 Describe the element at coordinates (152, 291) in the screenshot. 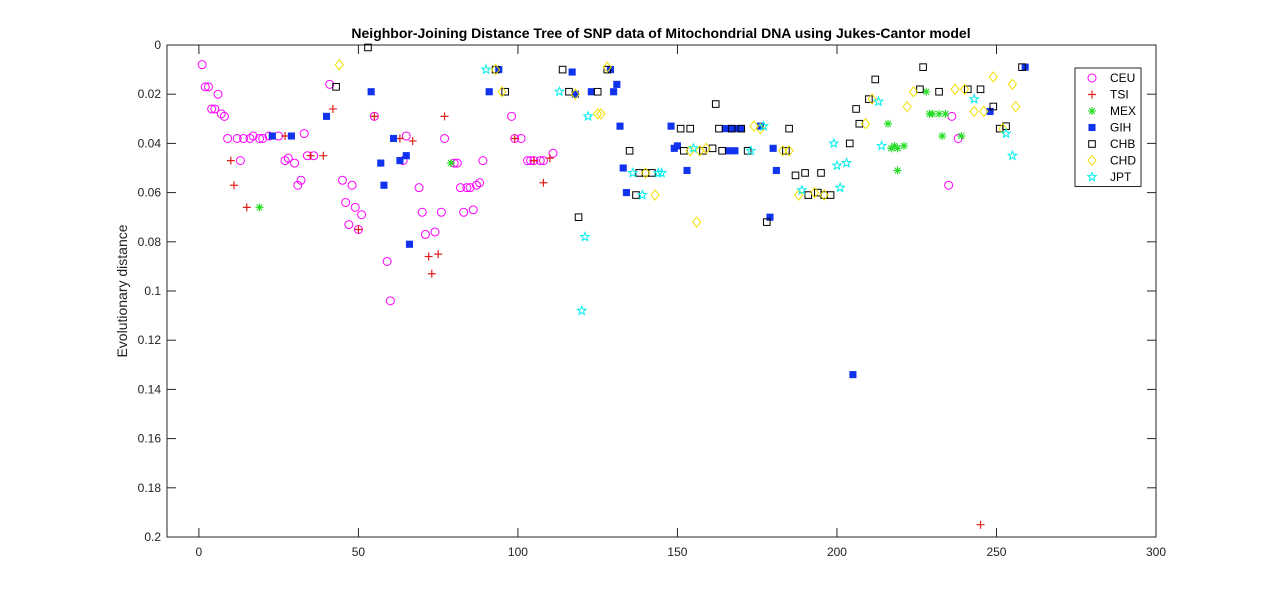

I see `y-tick-label: 0.1` at that location.